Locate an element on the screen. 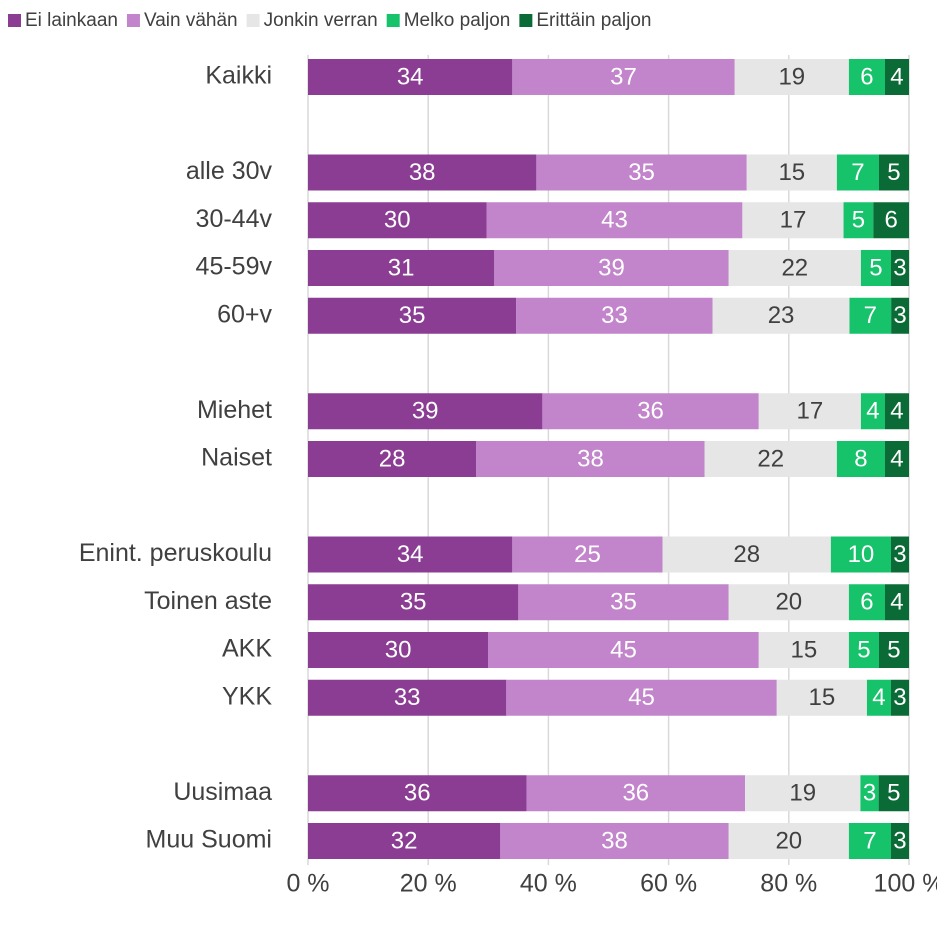 Image resolution: width=937 pixels, height=925 pixels. x-tick-label: 80 % is located at coordinates (788, 884).